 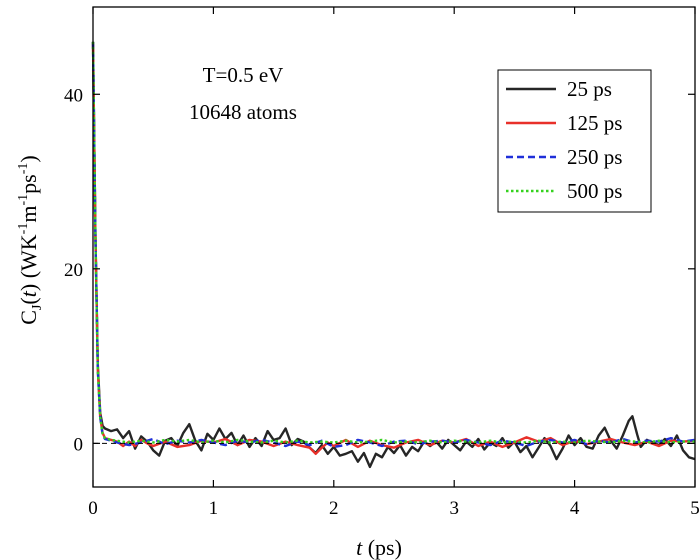 I want to click on x-tick-label: 2, so click(x=334, y=508).